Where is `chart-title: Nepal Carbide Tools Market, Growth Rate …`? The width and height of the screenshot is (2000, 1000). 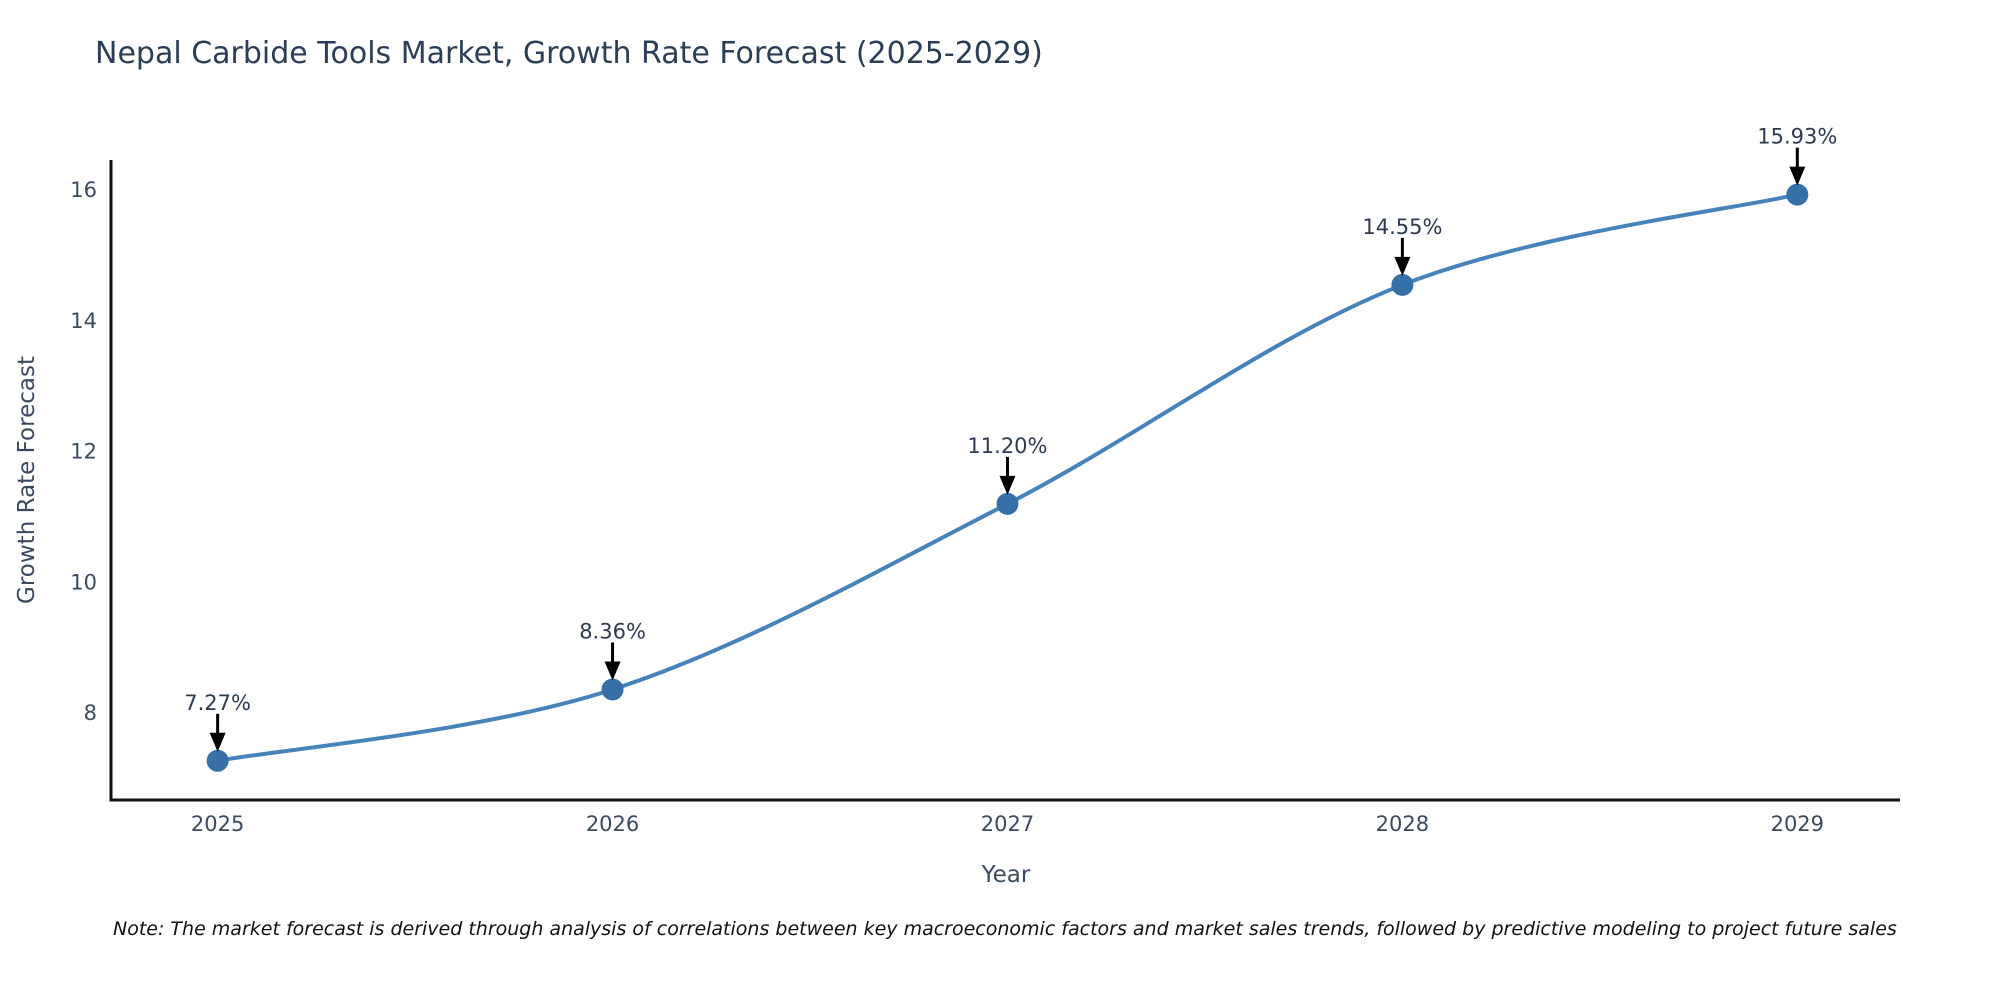 chart-title: Nepal Carbide Tools Market, Growth Rate … is located at coordinates (569, 53).